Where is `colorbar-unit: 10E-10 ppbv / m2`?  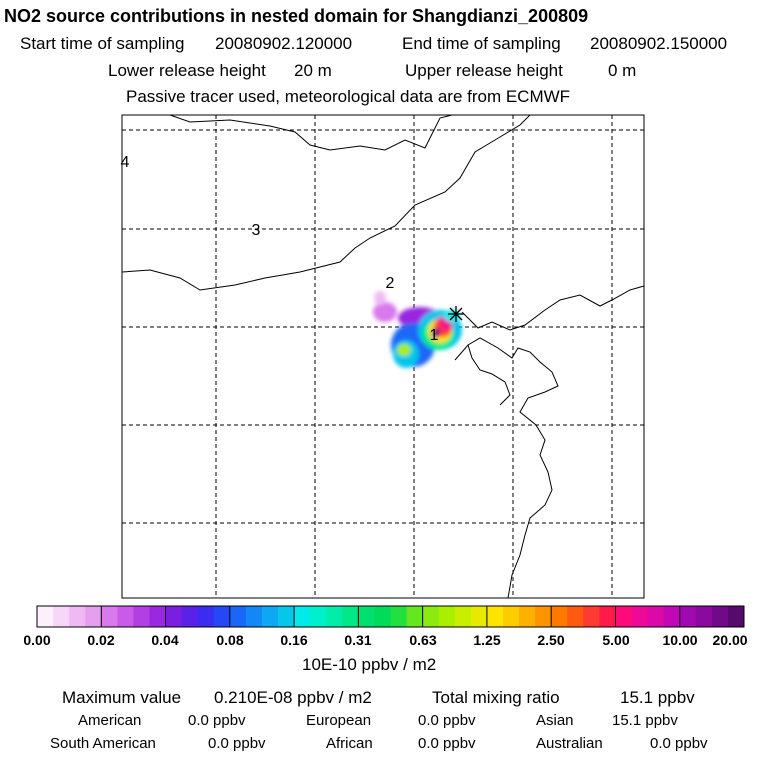 colorbar-unit: 10E-10 ppbv / m2 is located at coordinates (369, 664).